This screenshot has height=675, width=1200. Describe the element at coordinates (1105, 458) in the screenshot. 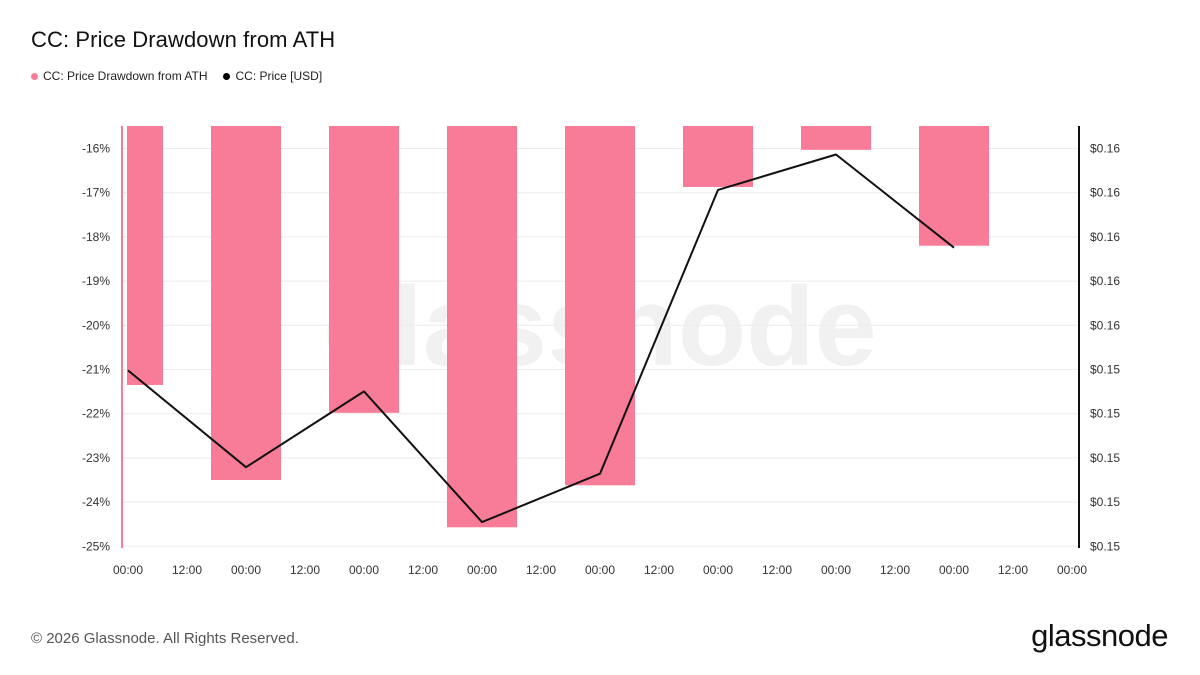

I see `right-tick-label-7: $0.15` at that location.